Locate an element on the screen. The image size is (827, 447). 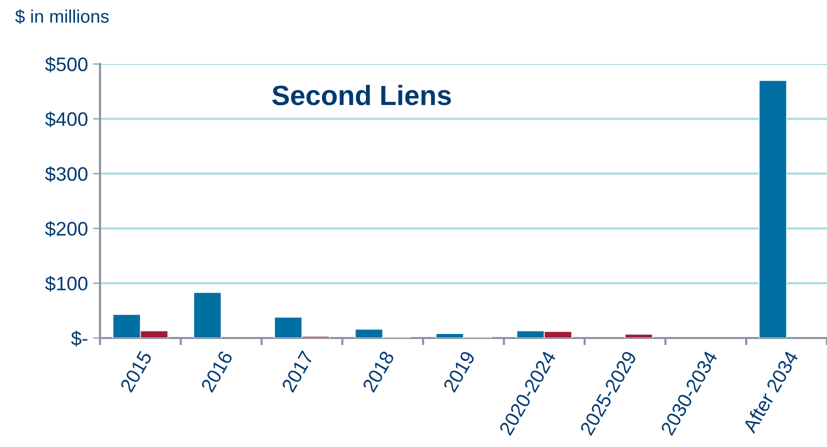
y-tick-label: $300 is located at coordinates (66, 174).